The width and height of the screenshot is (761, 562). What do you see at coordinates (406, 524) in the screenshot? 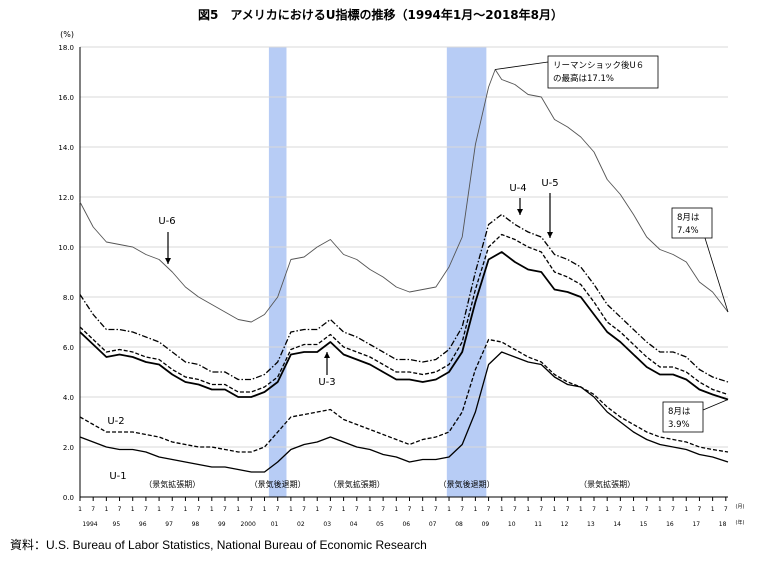
I see `year-tick-label: 06` at bounding box center [406, 524].